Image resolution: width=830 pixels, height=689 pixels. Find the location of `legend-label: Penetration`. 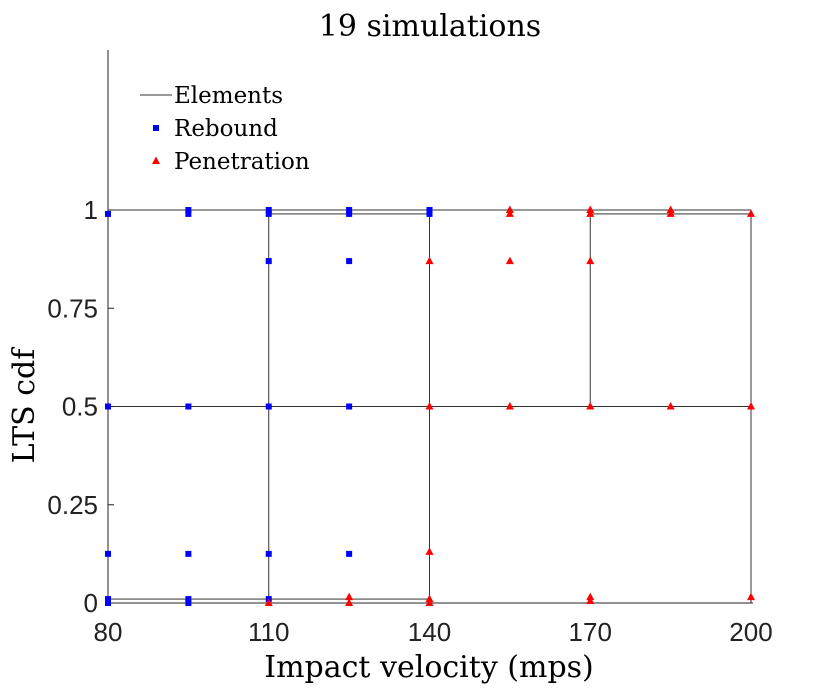

legend-label: Penetration is located at coordinates (242, 162).